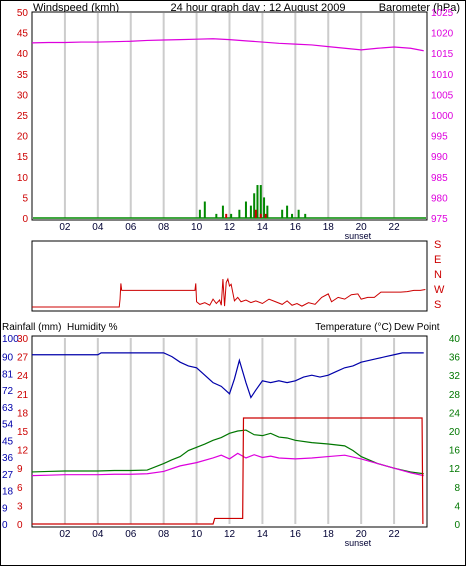  I want to click on temperature-tick-label: 0, so click(457, 525).